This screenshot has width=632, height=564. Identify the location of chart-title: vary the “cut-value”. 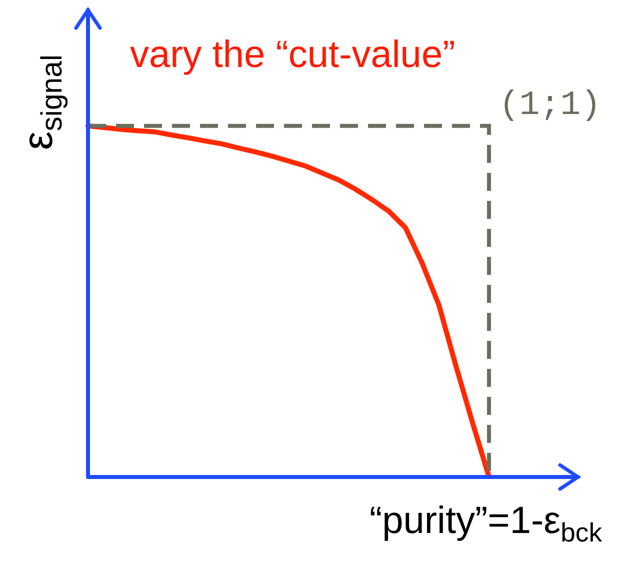
(293, 55).